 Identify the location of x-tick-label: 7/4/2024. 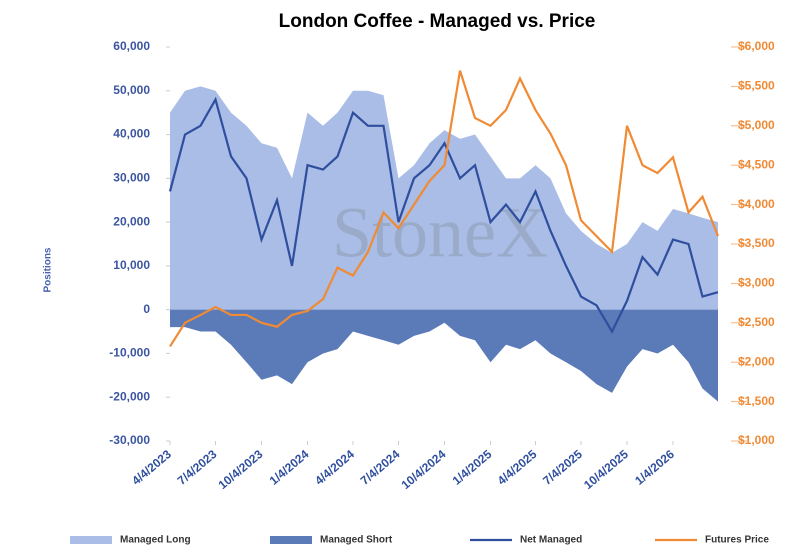
(380, 467).